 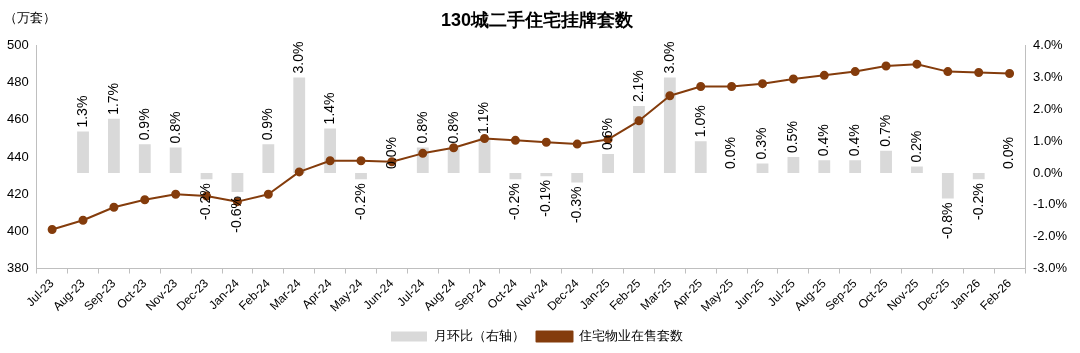 What do you see at coordinates (761, 143) in the screenshot?
I see `data-label: 0.3%` at bounding box center [761, 143].